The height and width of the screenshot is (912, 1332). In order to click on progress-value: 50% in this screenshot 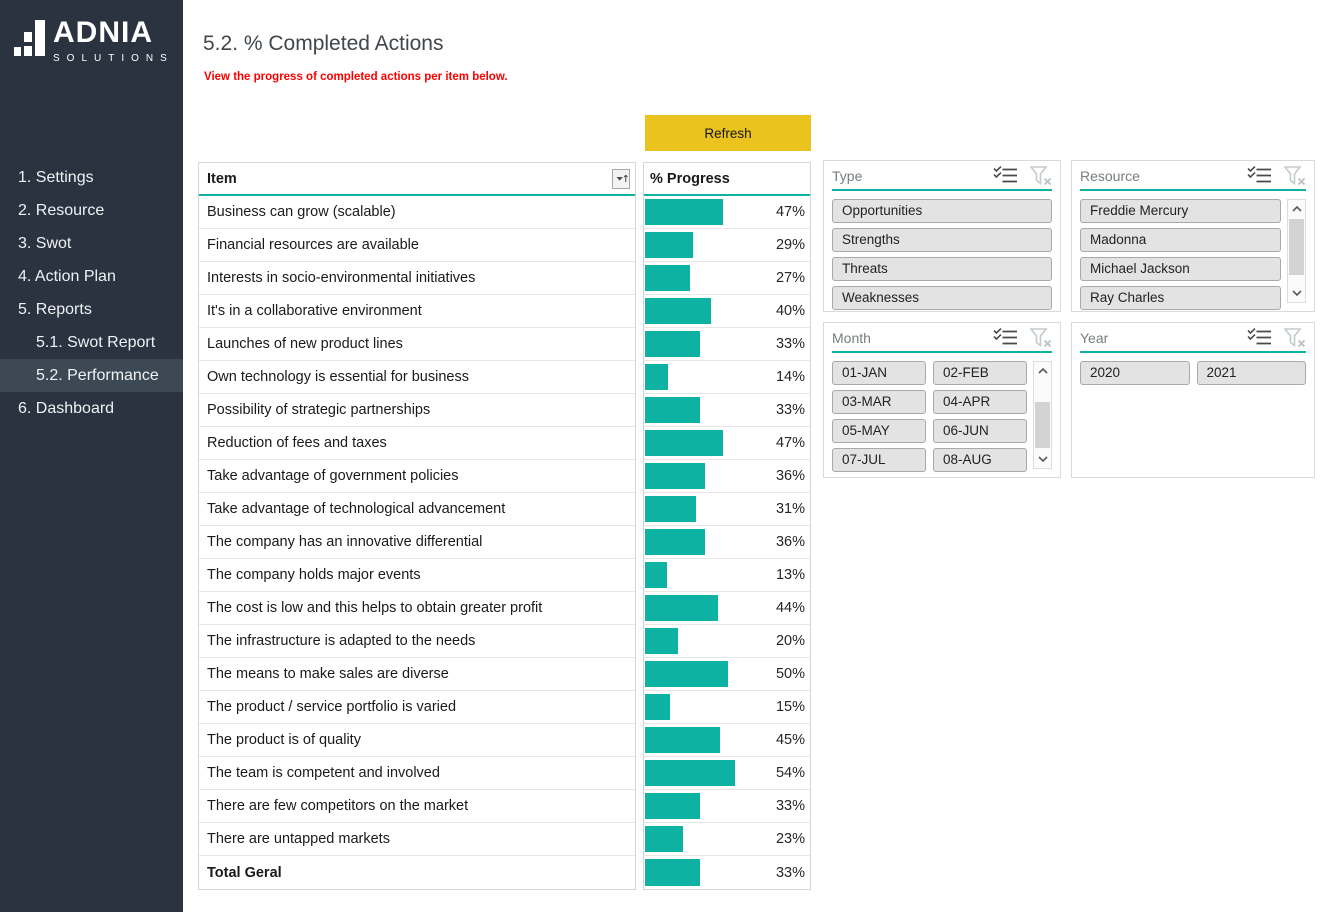, I will do `click(790, 674)`.